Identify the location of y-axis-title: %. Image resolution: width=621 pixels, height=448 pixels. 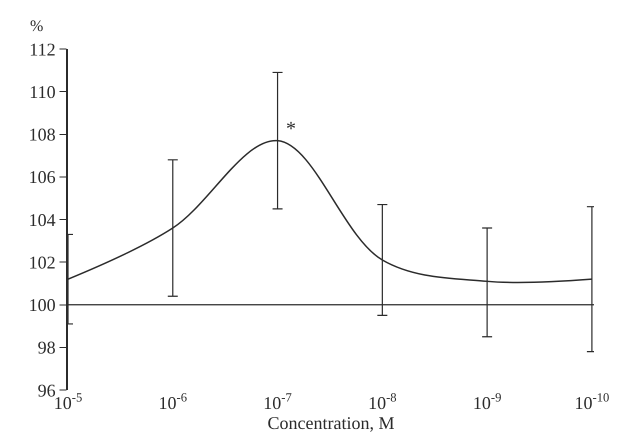
(37, 26).